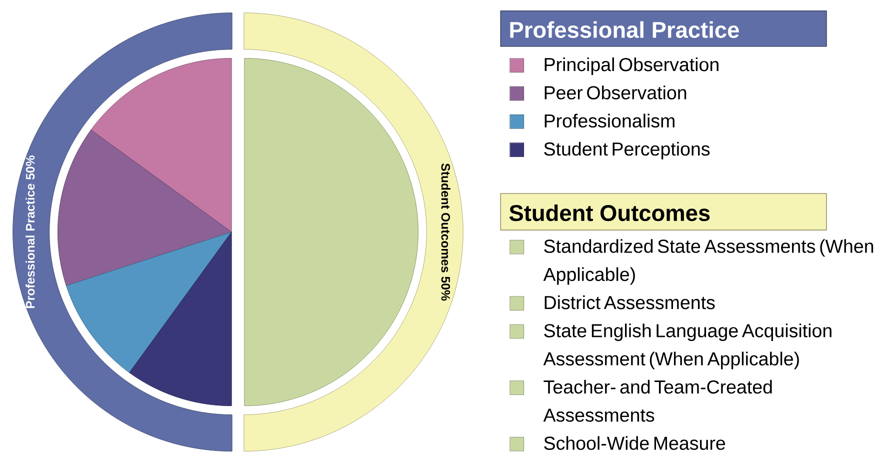  I want to click on legend-label: Peer Observation, so click(615, 93).